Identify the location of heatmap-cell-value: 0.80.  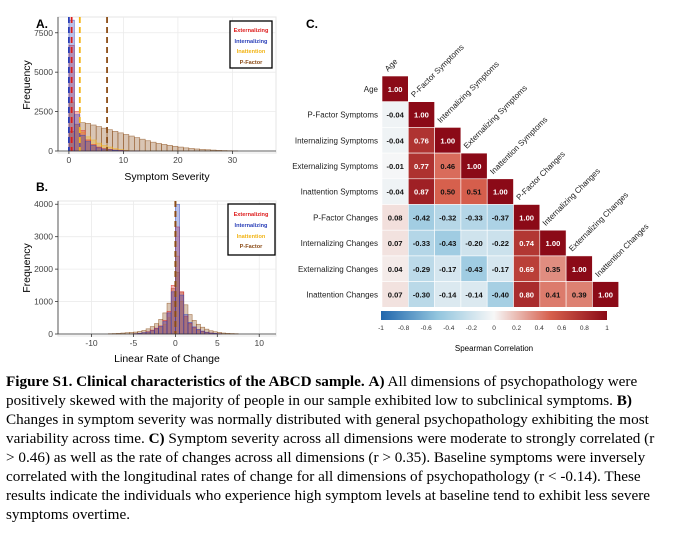
(526, 294).